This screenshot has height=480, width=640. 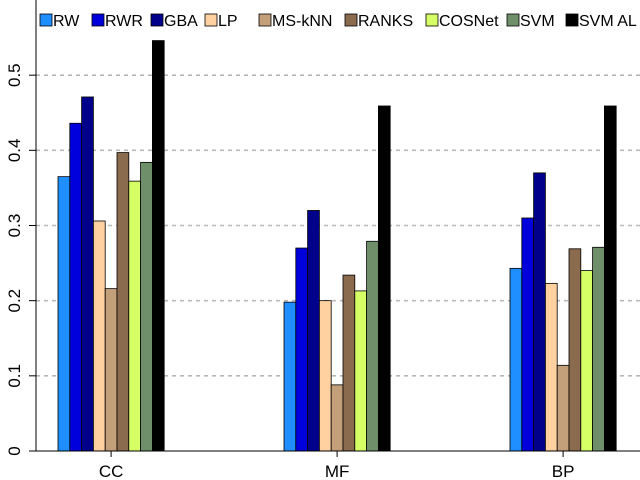 I want to click on bar-gba-mf, so click(x=313, y=331).